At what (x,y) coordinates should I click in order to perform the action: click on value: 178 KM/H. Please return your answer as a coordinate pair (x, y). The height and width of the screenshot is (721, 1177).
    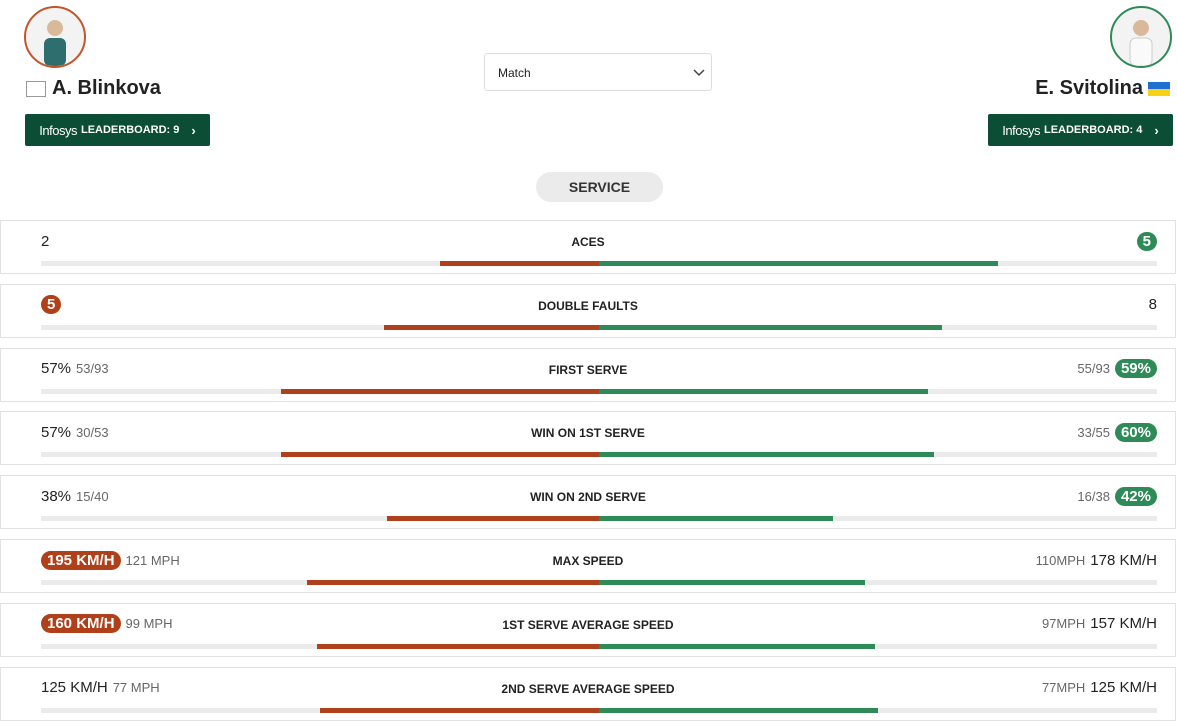
    Looking at the image, I should click on (1123, 560).